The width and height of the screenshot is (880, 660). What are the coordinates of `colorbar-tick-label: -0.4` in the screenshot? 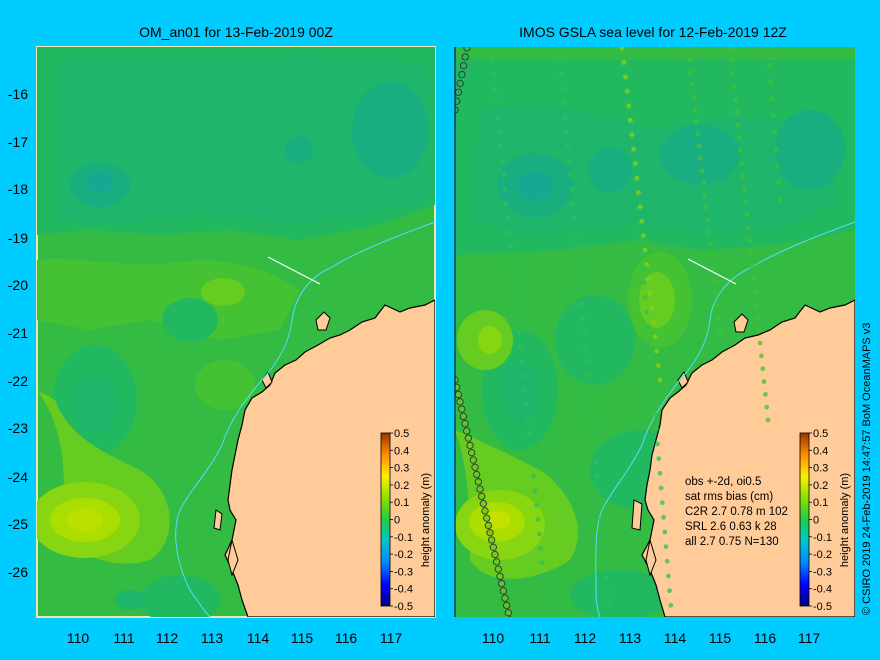 It's located at (822, 590).